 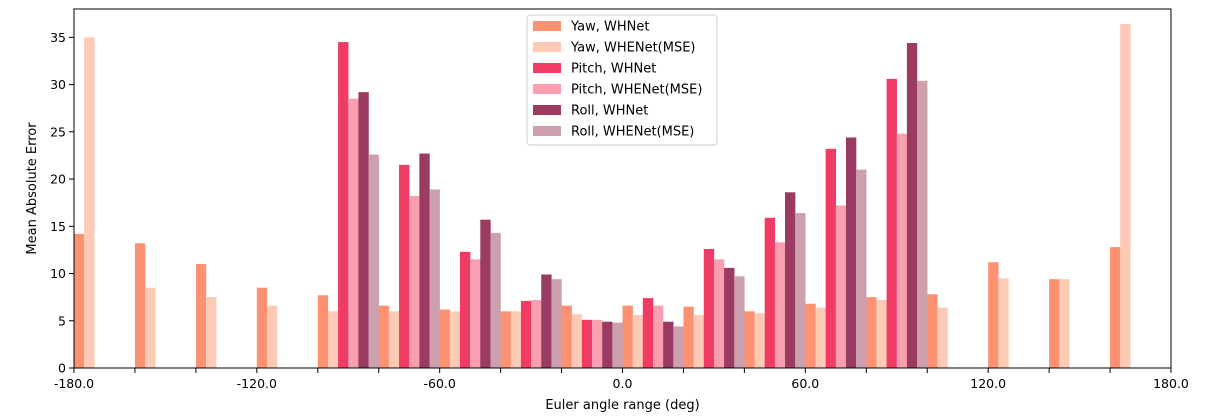 What do you see at coordinates (333, 339) in the screenshot?
I see `bar-yaw-whenet-mse--bin-4` at bounding box center [333, 339].